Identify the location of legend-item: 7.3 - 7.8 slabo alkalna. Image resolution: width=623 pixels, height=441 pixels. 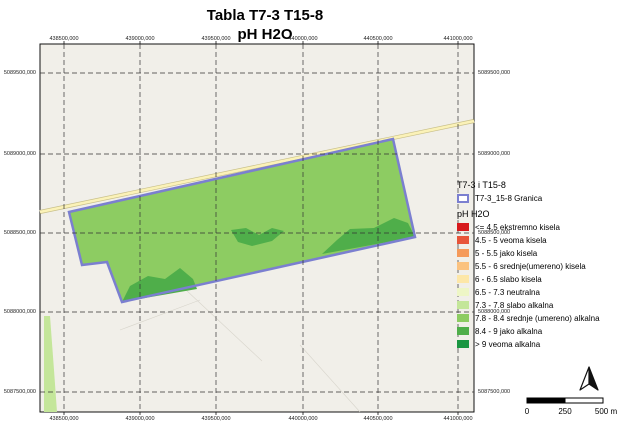
(505, 305).